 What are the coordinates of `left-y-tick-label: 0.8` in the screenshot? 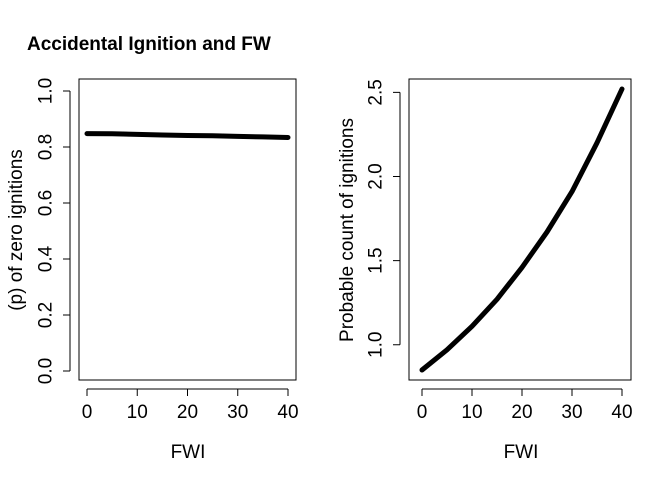 It's located at (46, 147).